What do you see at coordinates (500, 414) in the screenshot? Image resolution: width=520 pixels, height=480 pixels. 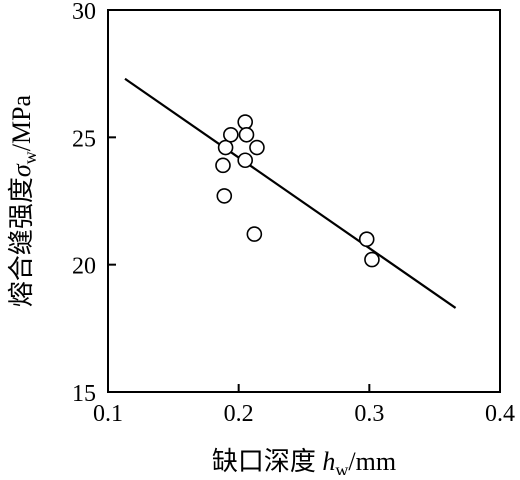 I see `x-tick-label: 0.4` at bounding box center [500, 414].